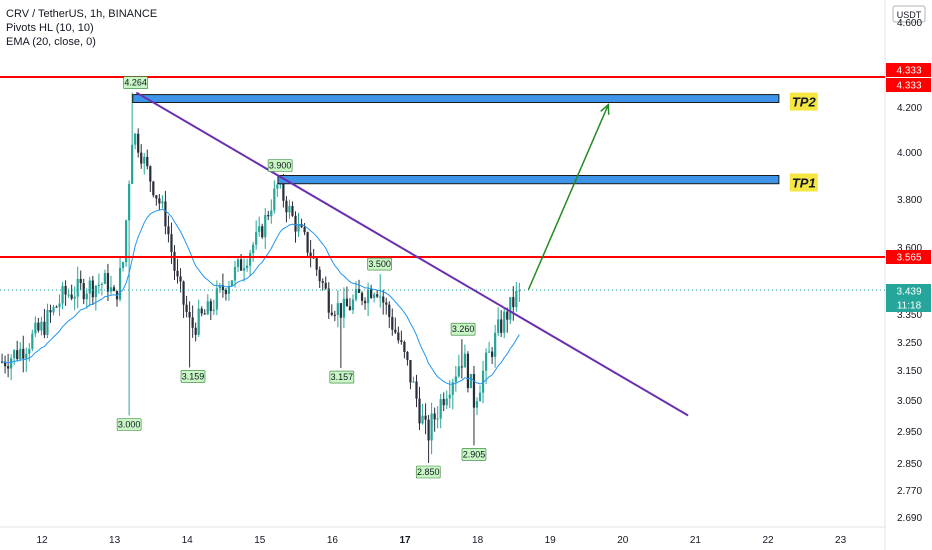  What do you see at coordinates (804, 102) in the screenshot?
I see `target-label-tp2: TP2` at bounding box center [804, 102].